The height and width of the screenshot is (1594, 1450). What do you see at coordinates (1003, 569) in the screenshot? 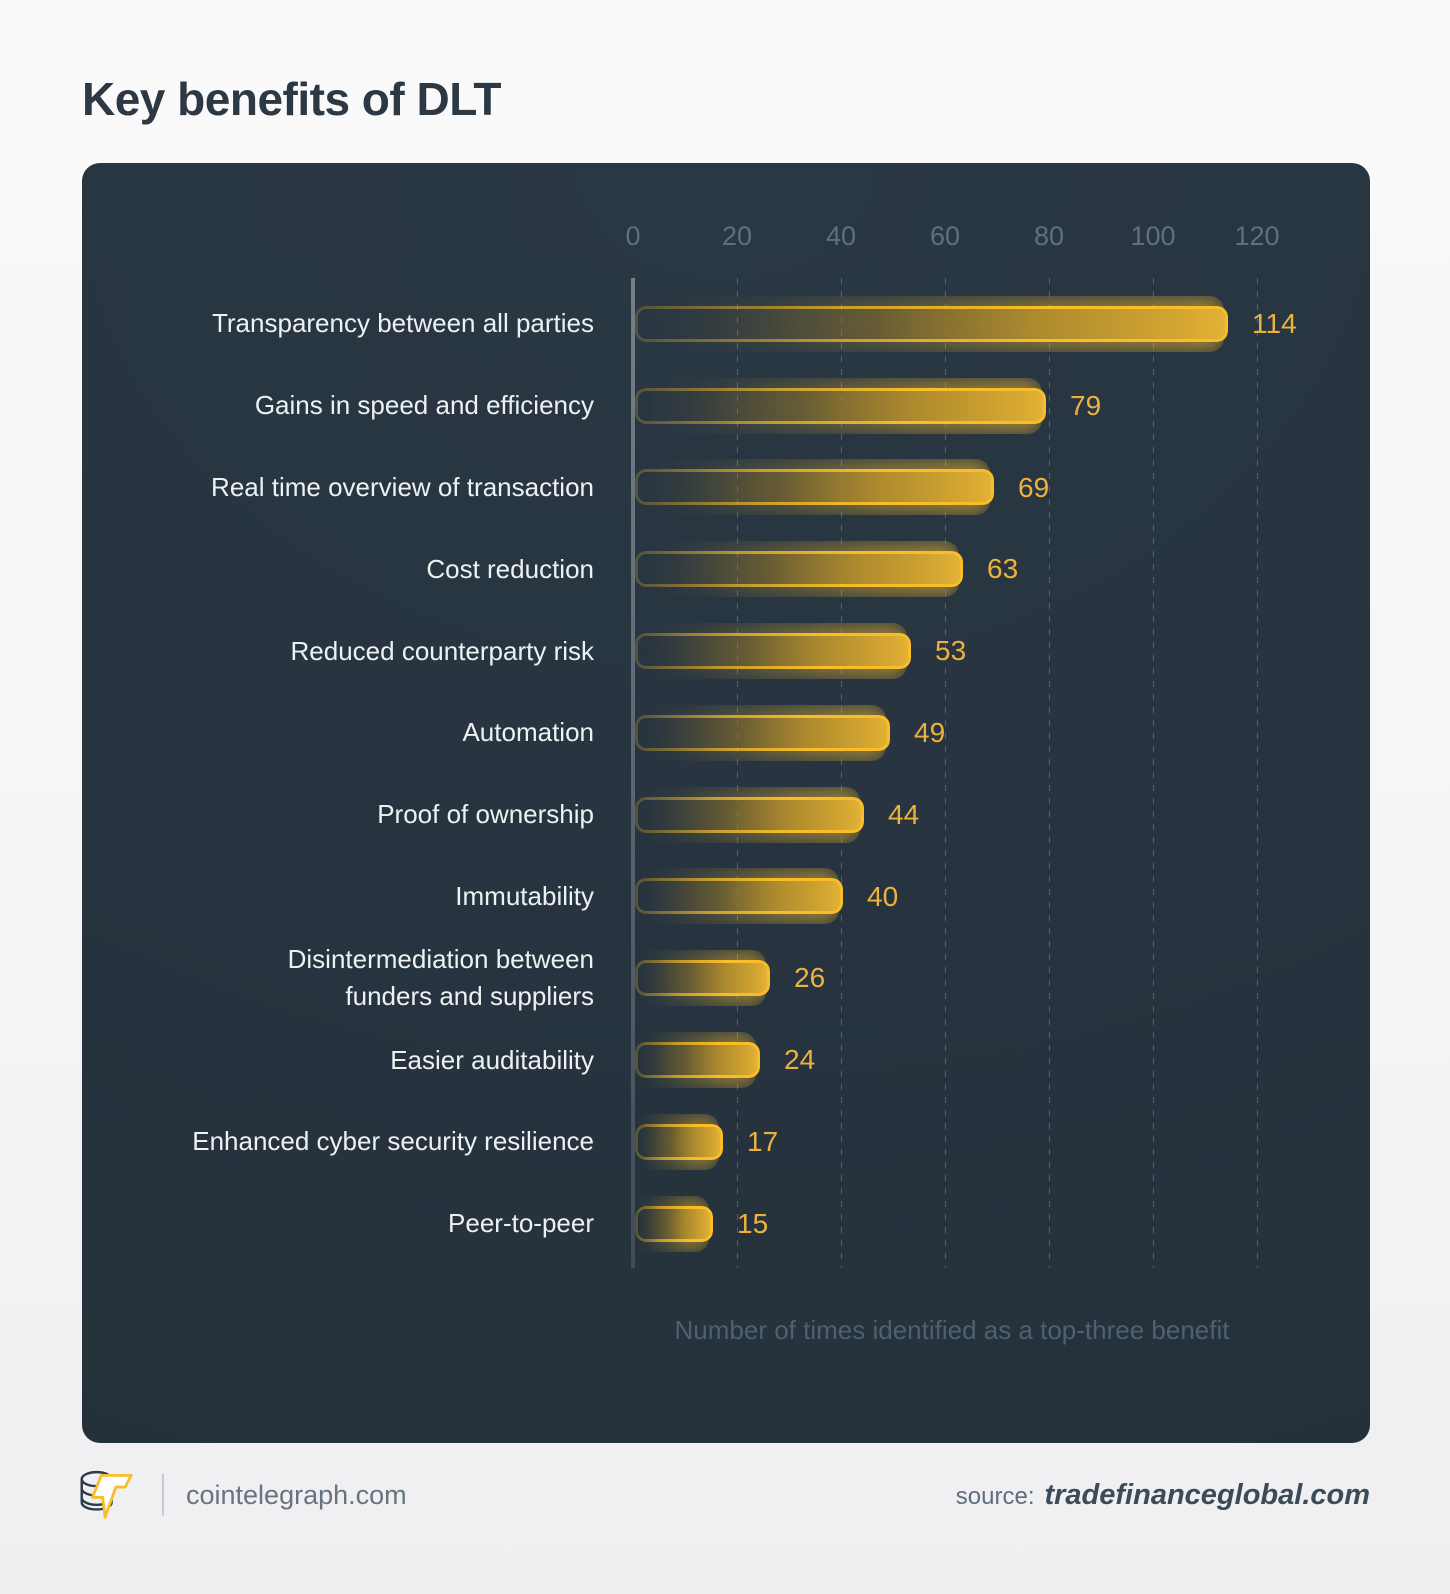
I see `value-label: 63` at bounding box center [1003, 569].